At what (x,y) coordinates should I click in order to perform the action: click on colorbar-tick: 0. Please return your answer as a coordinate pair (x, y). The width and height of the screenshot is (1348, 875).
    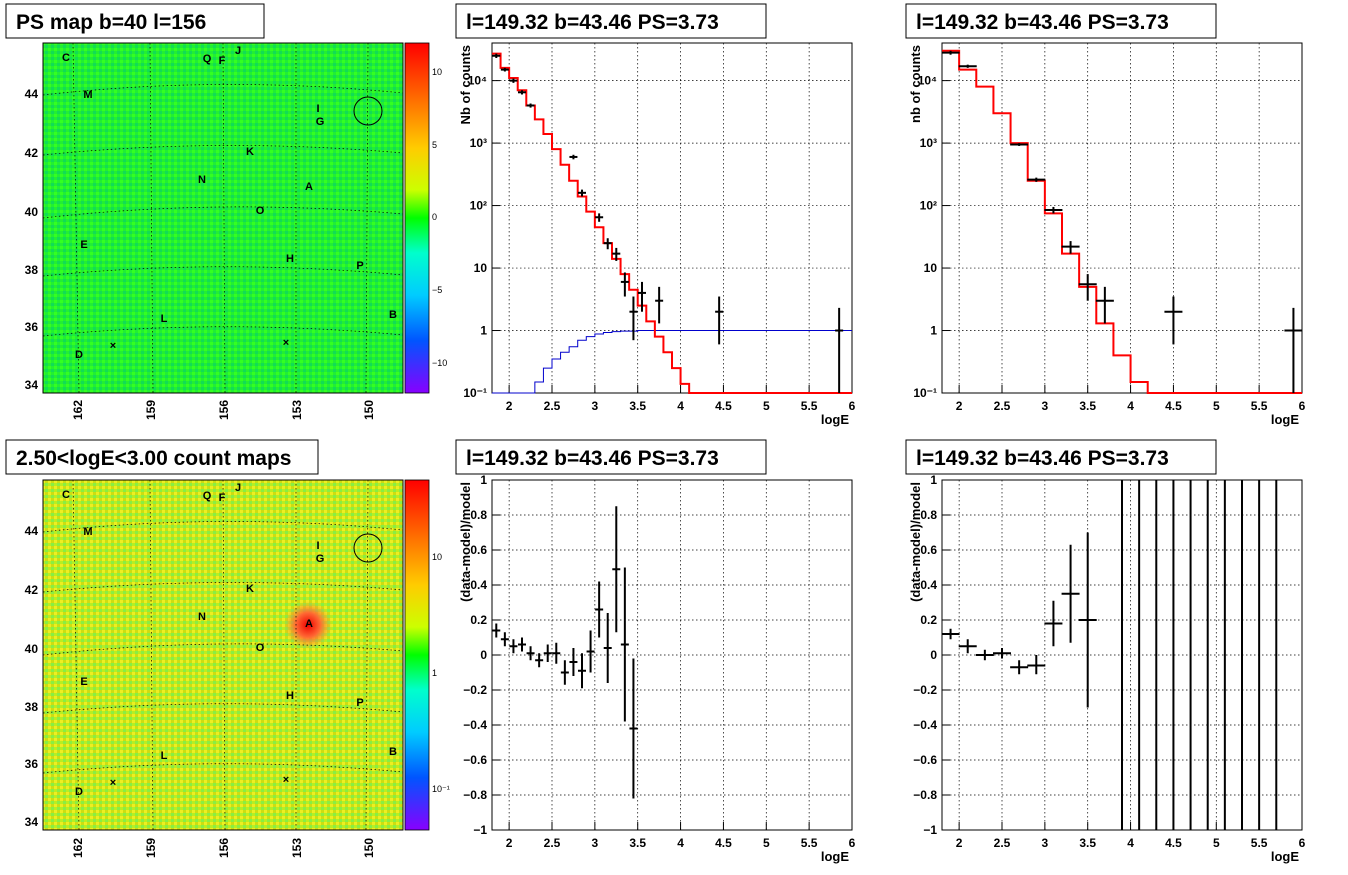
    Looking at the image, I should click on (434, 217).